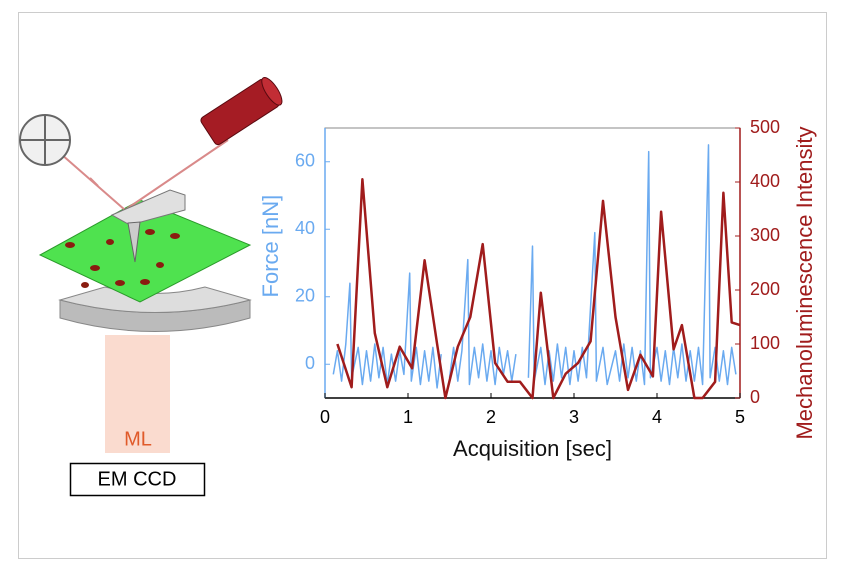 This screenshot has width=842, height=588. I want to click on y2-tick-label: 400, so click(765, 181).